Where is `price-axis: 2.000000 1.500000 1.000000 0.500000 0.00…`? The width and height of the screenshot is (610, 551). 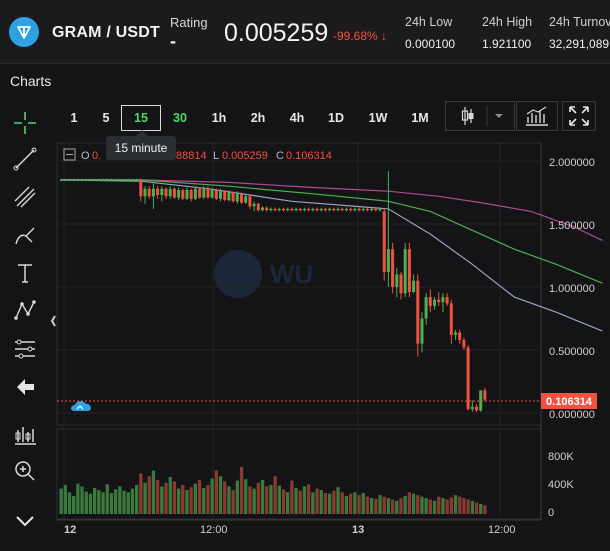 price-axis: 2.000000 1.500000 1.000000 0.500000 0.00… is located at coordinates (572, 289).